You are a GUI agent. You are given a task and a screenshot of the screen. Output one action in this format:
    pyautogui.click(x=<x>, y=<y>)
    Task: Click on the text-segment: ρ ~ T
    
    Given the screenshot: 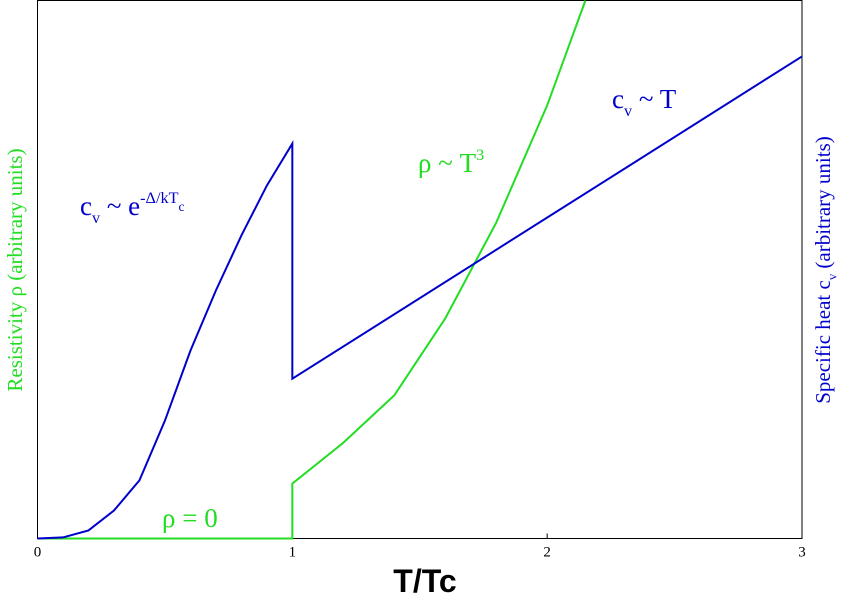 What is the action you would take?
    pyautogui.click(x=447, y=163)
    